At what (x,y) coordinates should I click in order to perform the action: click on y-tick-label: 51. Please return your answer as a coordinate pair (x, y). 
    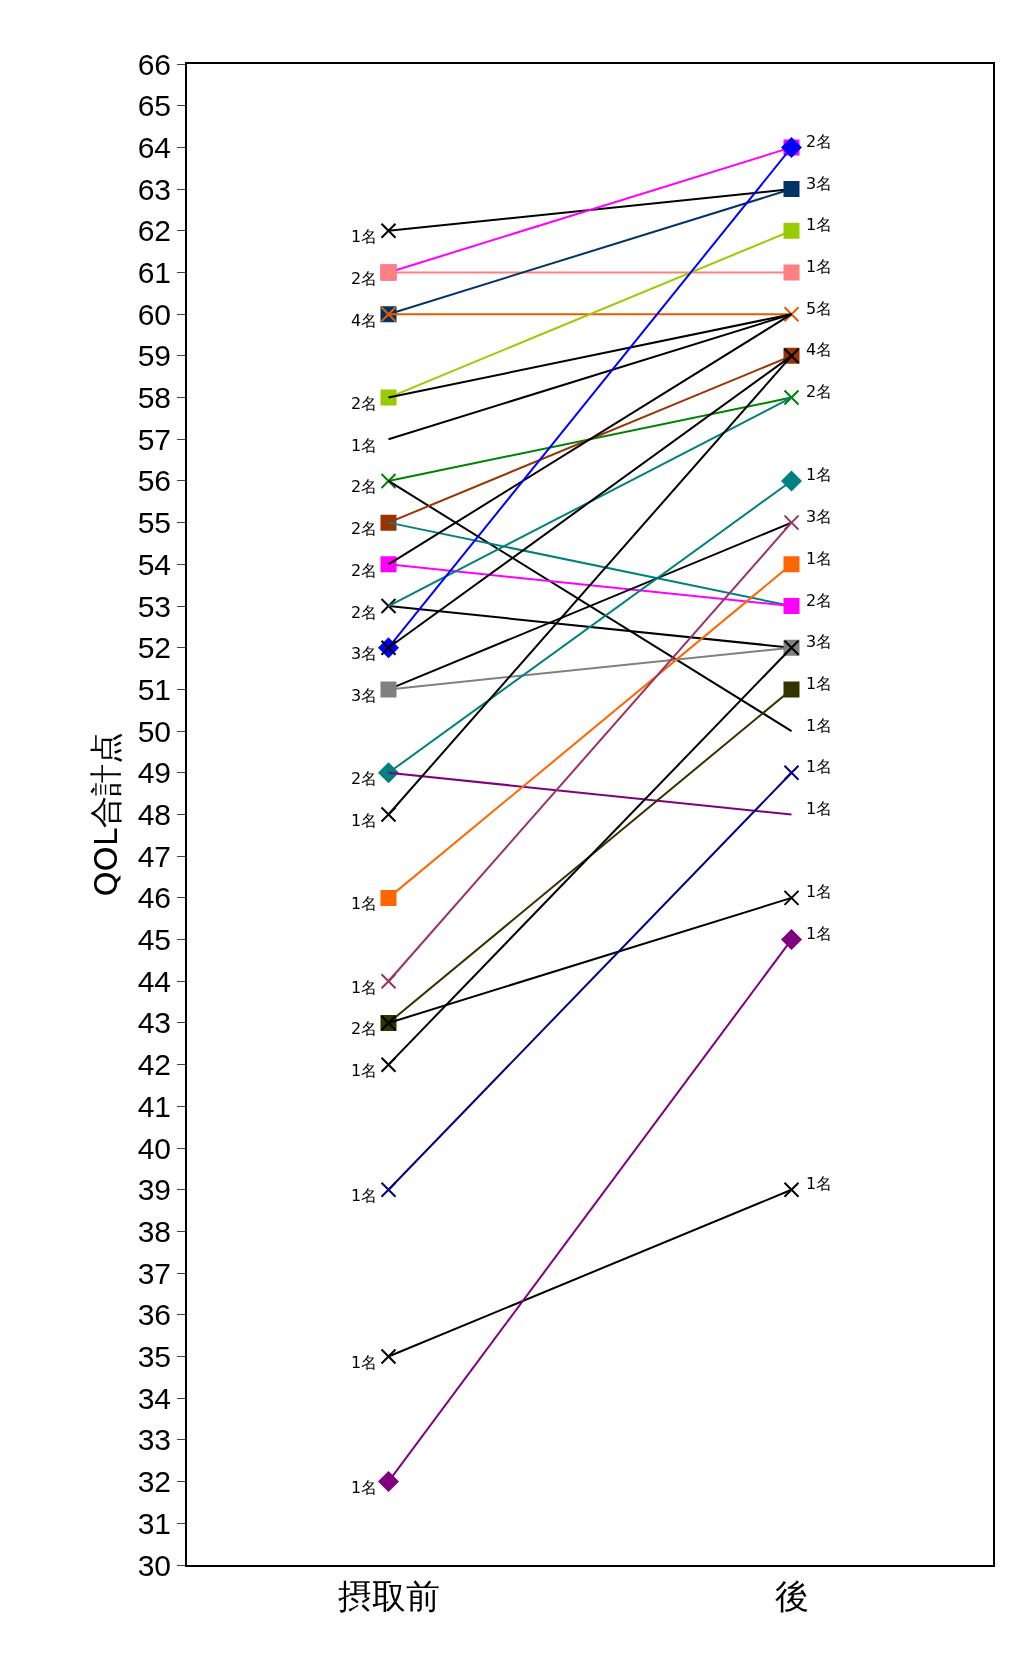
    Looking at the image, I should click on (154, 689).